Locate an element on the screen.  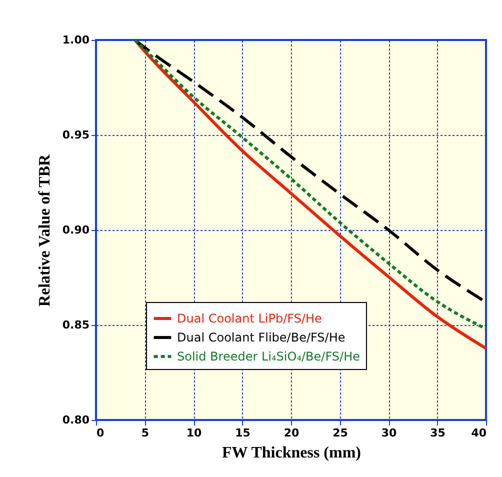
y-tick-label: 0.80 is located at coordinates (76, 420).